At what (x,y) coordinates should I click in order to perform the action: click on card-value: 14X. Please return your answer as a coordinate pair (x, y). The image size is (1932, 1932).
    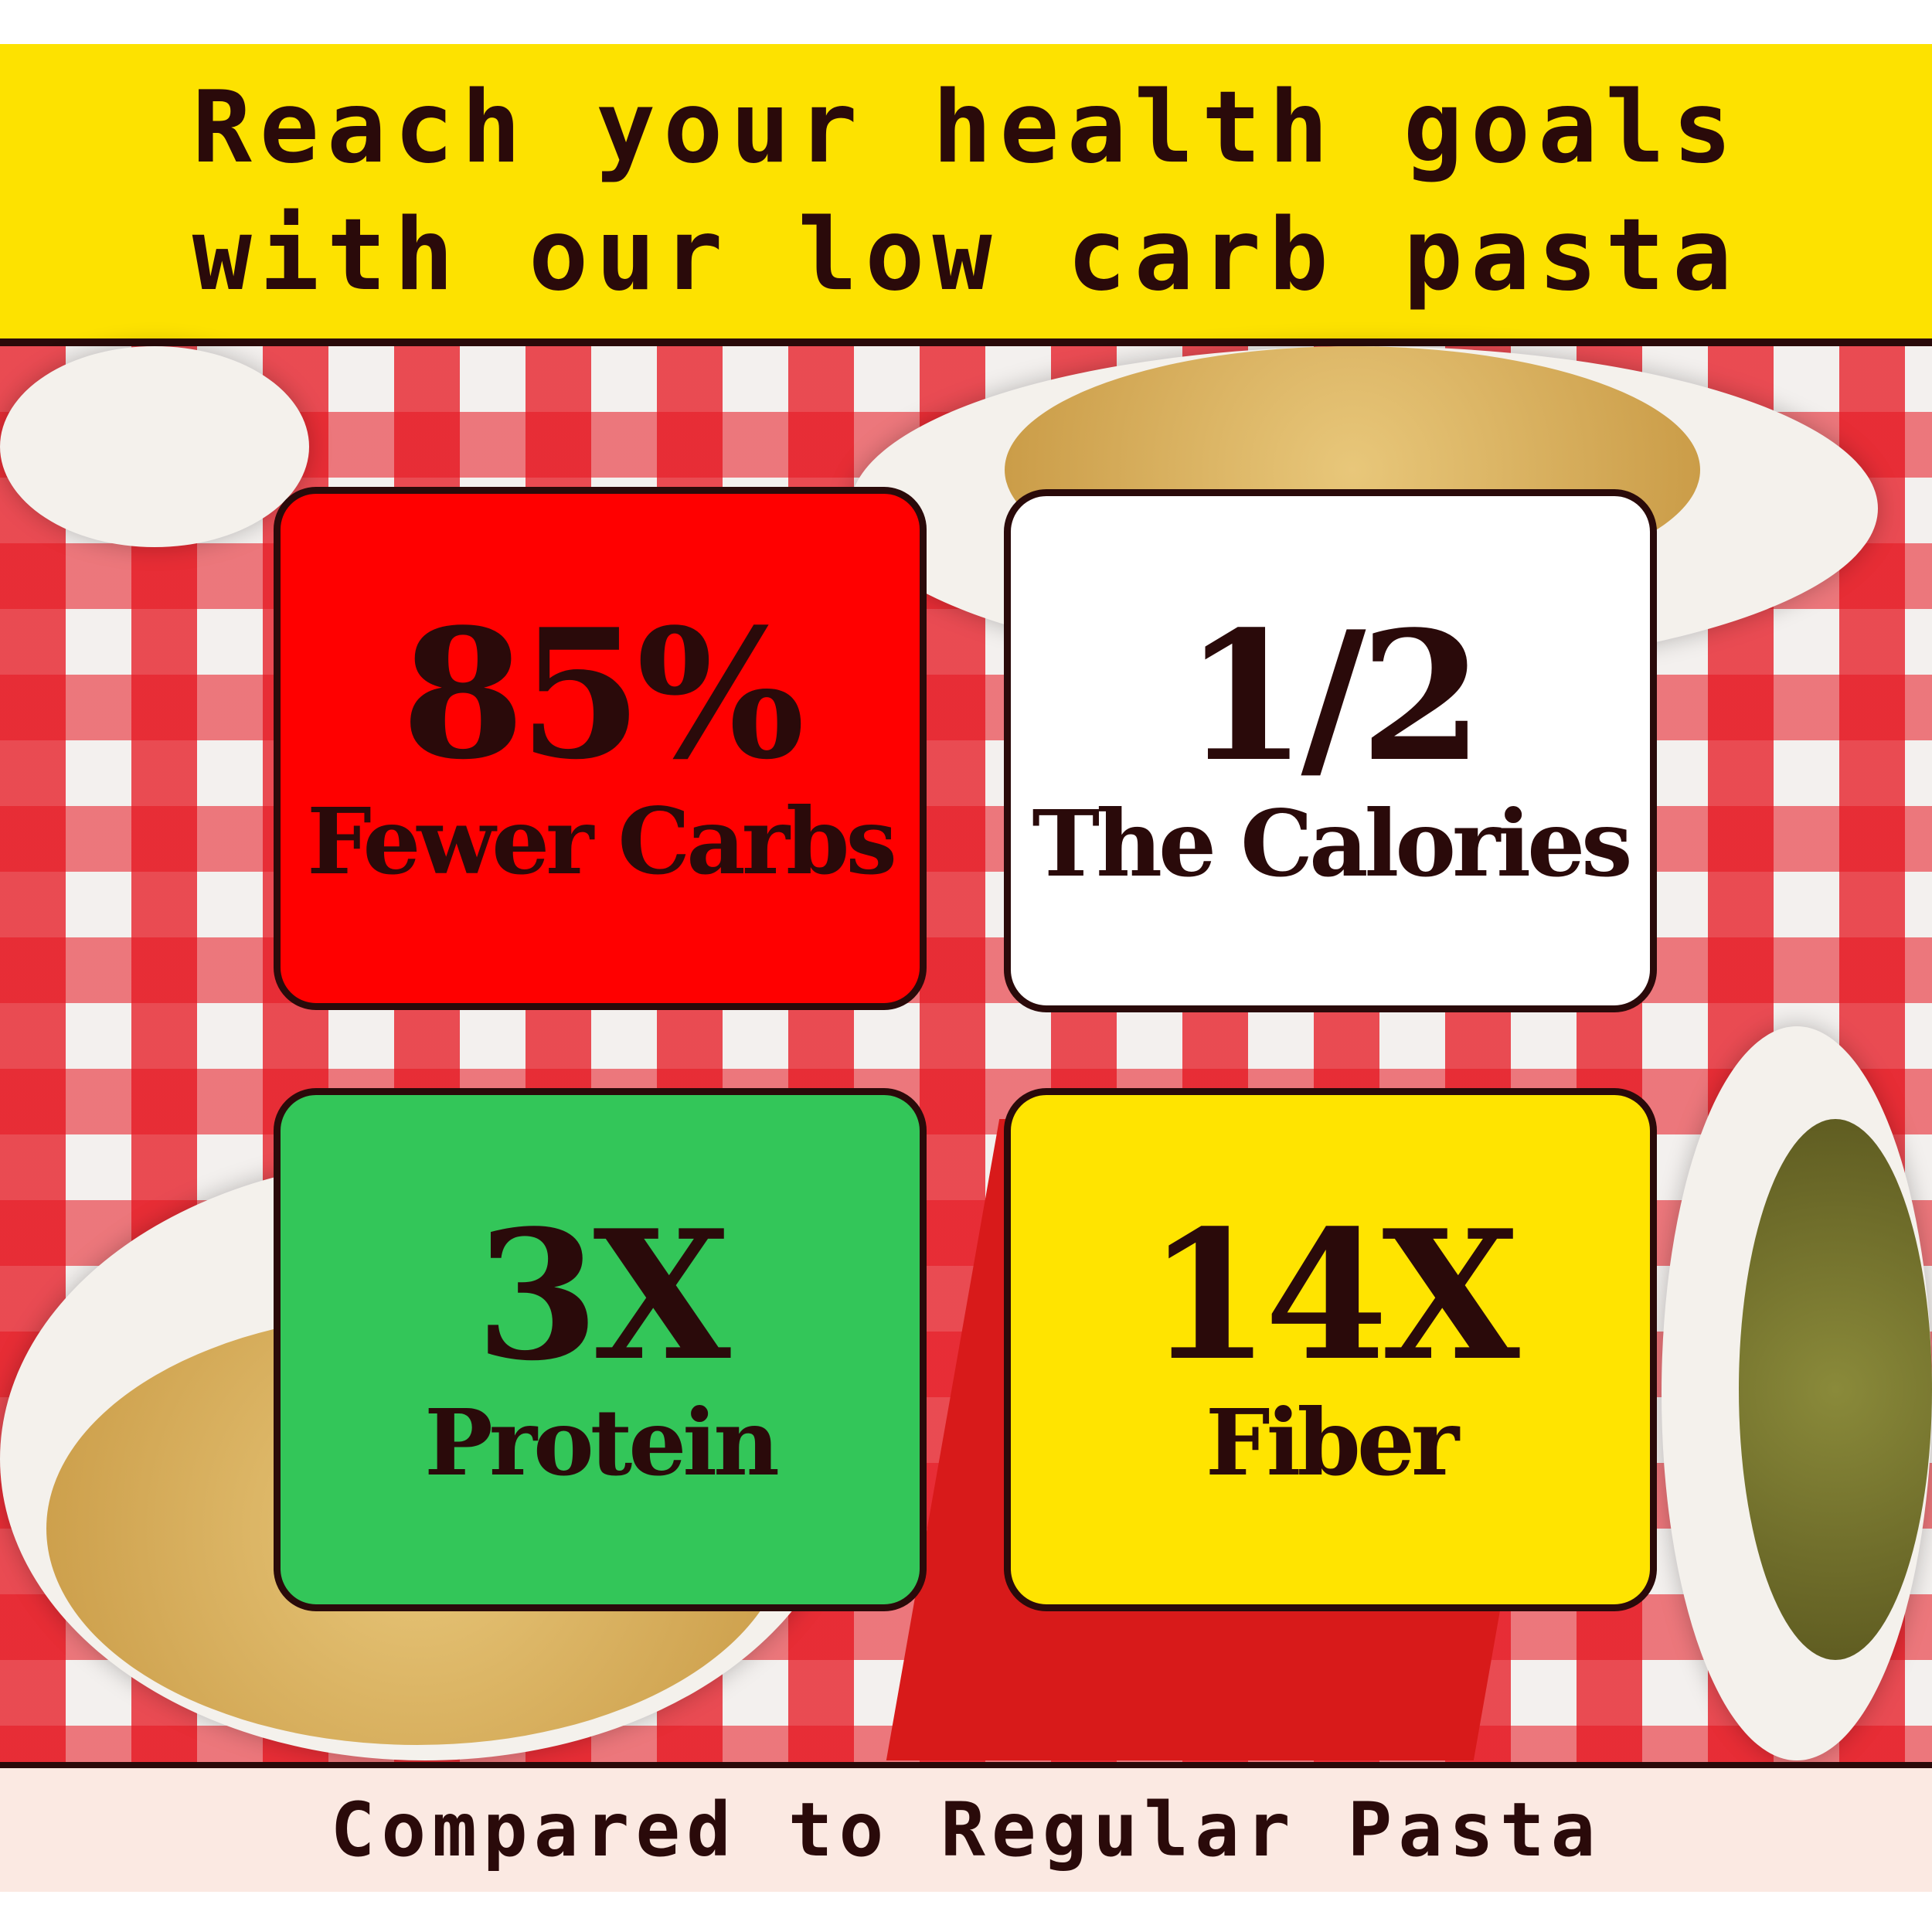
    Looking at the image, I should click on (1333, 1296).